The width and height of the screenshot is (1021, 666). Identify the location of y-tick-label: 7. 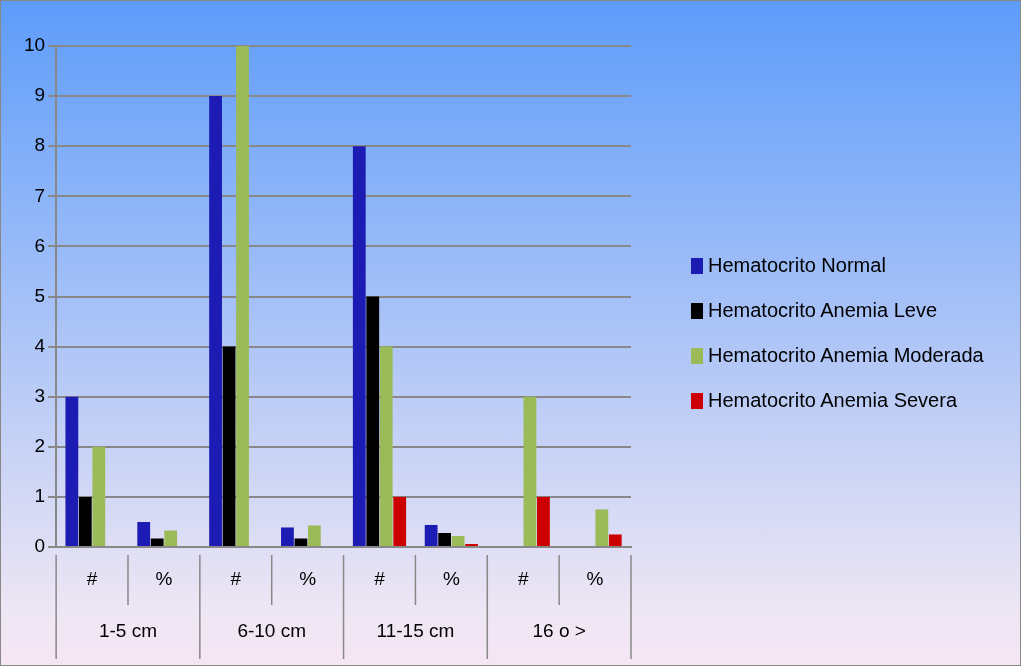
(40, 195).